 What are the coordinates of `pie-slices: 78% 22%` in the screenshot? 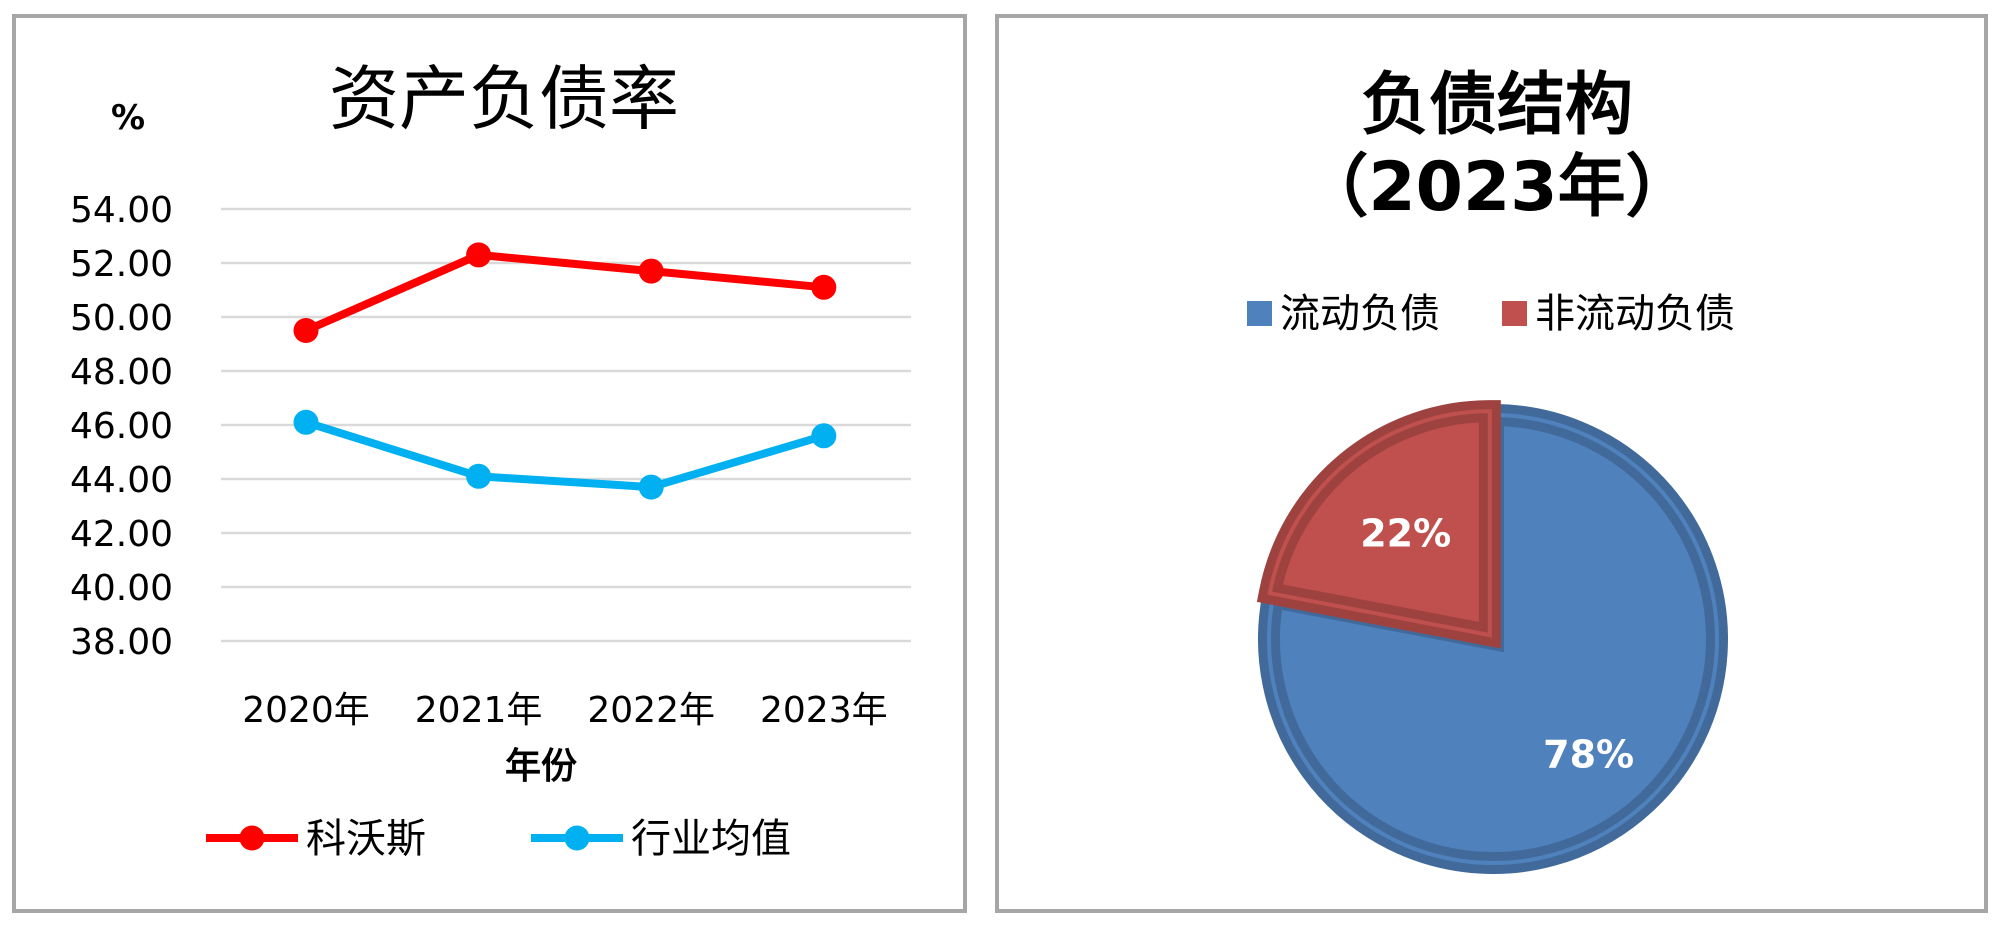 It's located at (1492, 637).